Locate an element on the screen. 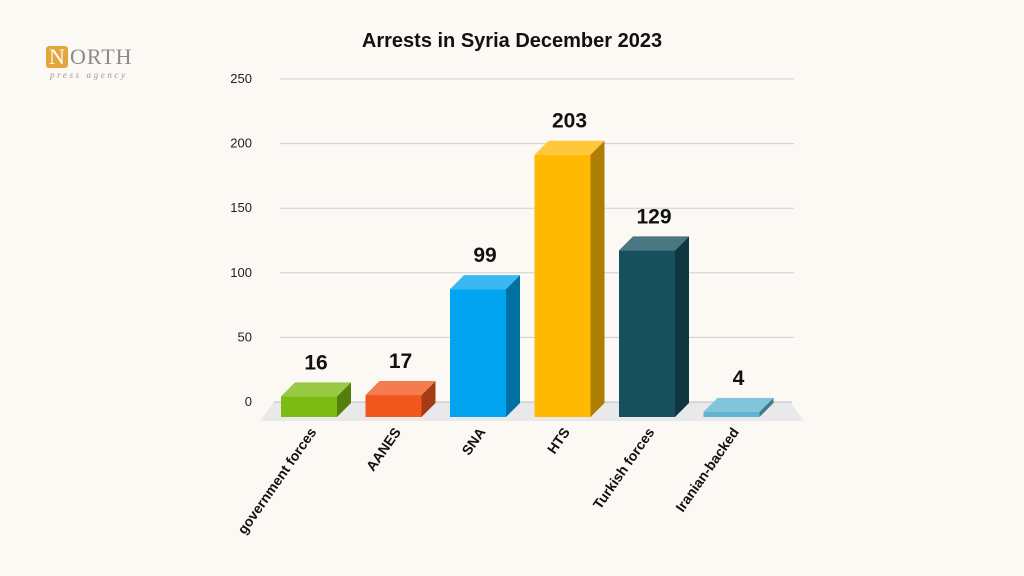  north-press-agency-logo: N ORTH press agency is located at coordinates (103, 64).